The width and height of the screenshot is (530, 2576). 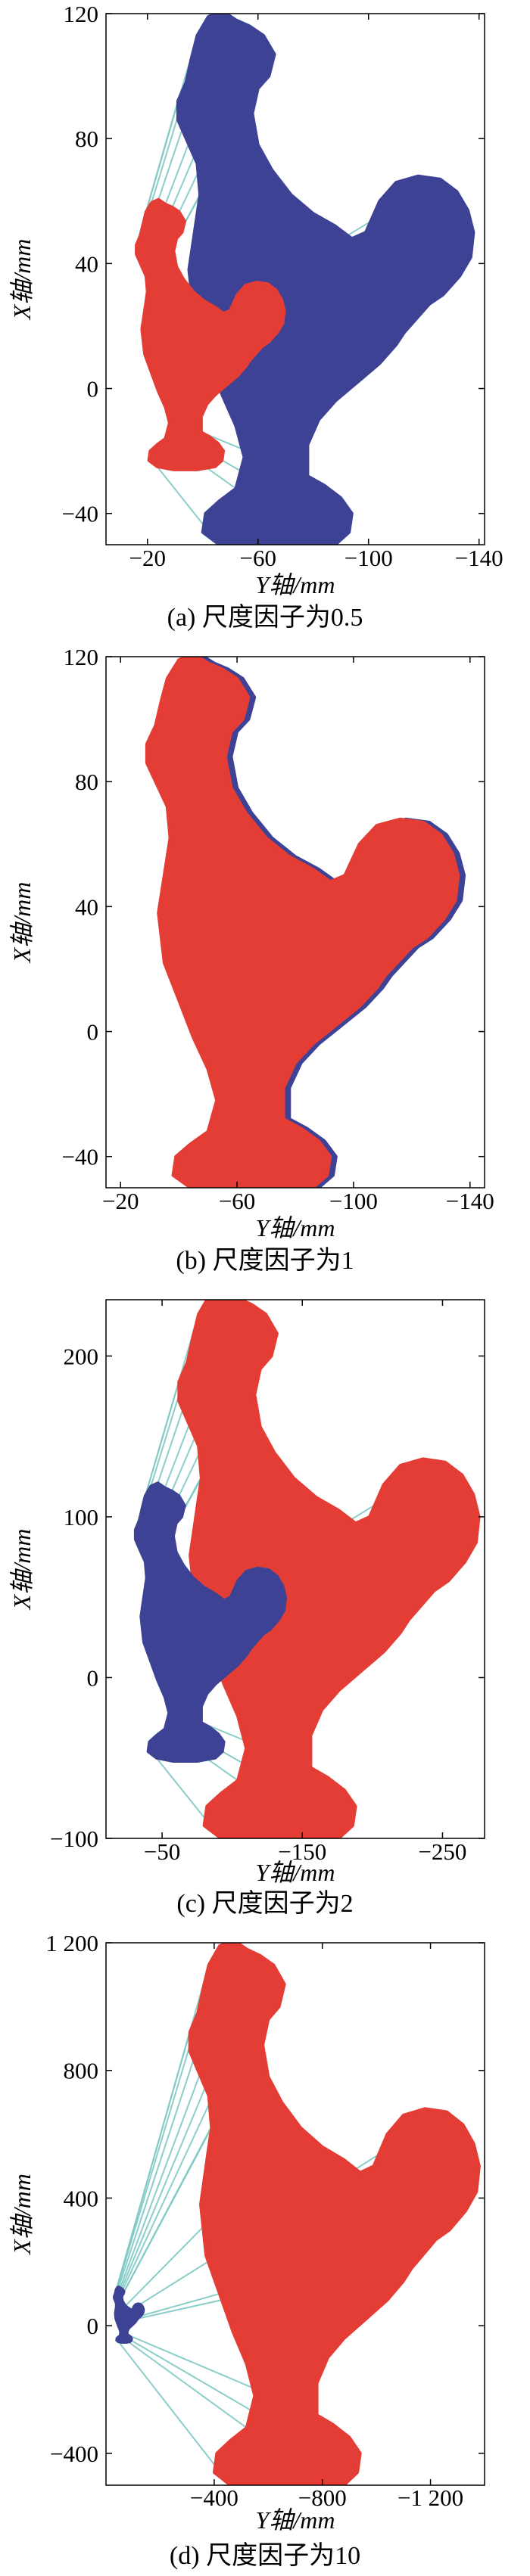 What do you see at coordinates (265, 618) in the screenshot?
I see `caption-a: (a) 尺度因子为0.5` at bounding box center [265, 618].